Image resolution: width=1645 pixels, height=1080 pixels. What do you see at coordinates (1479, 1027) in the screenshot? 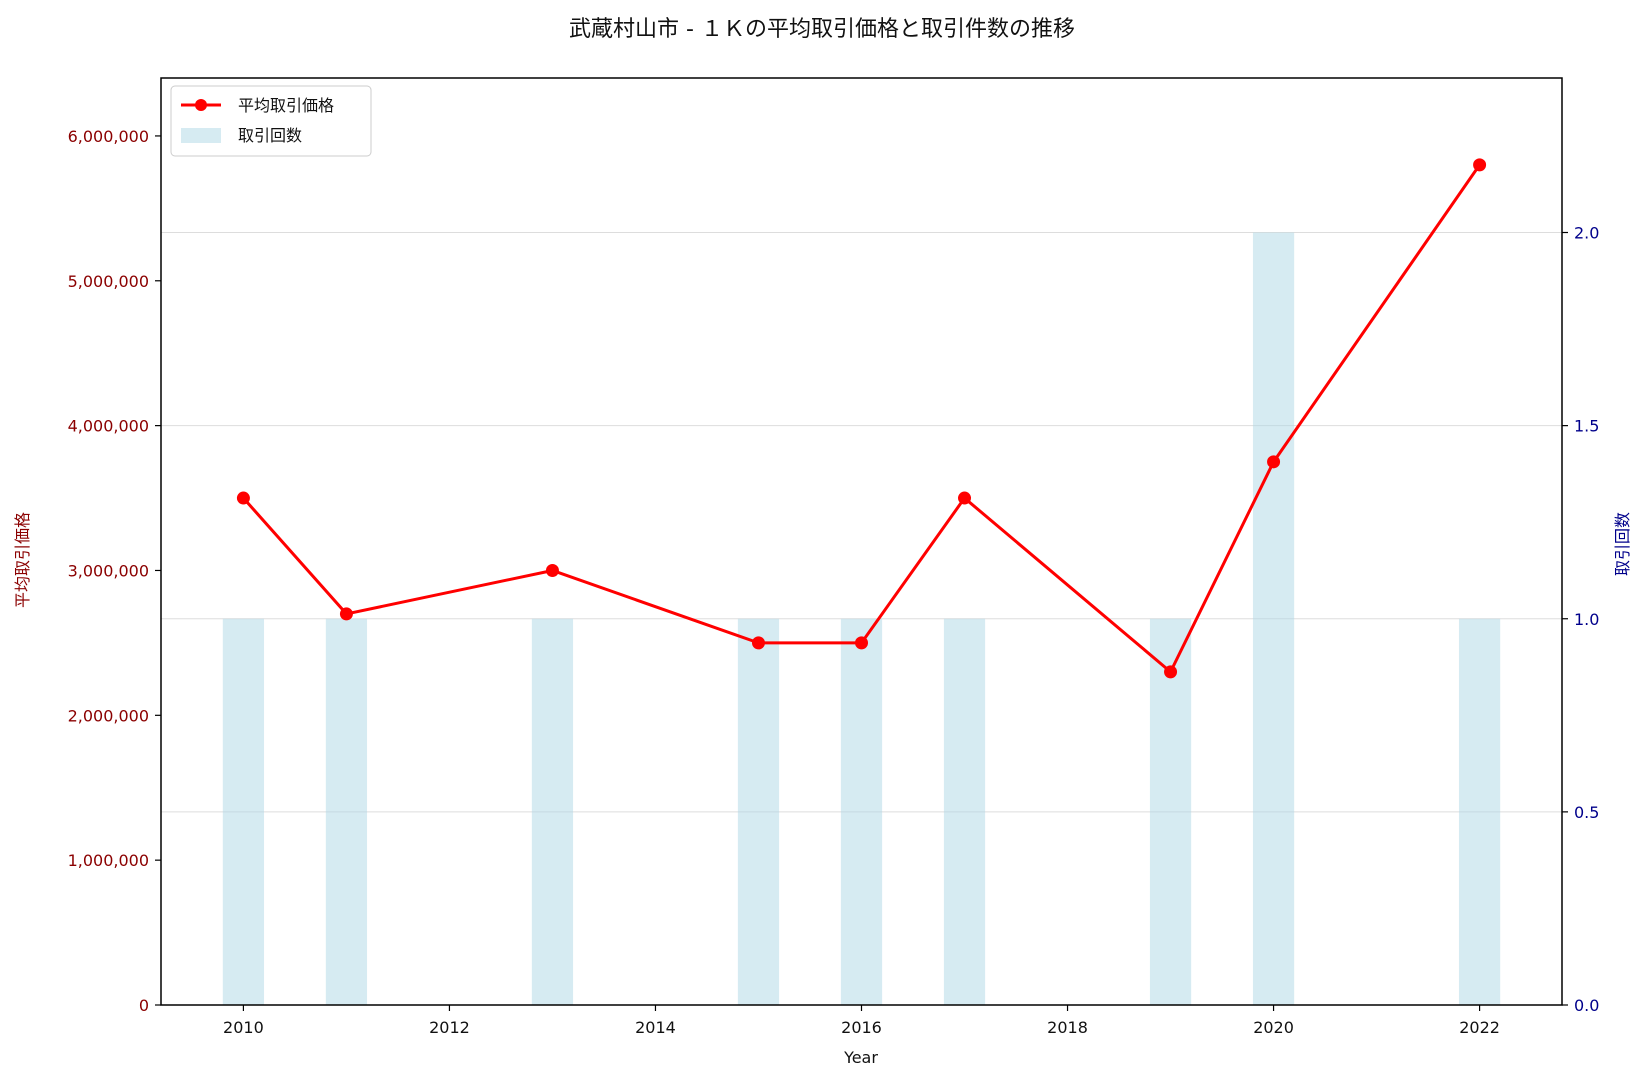
I see `x-tick-label-2022: 2022` at bounding box center [1479, 1027].